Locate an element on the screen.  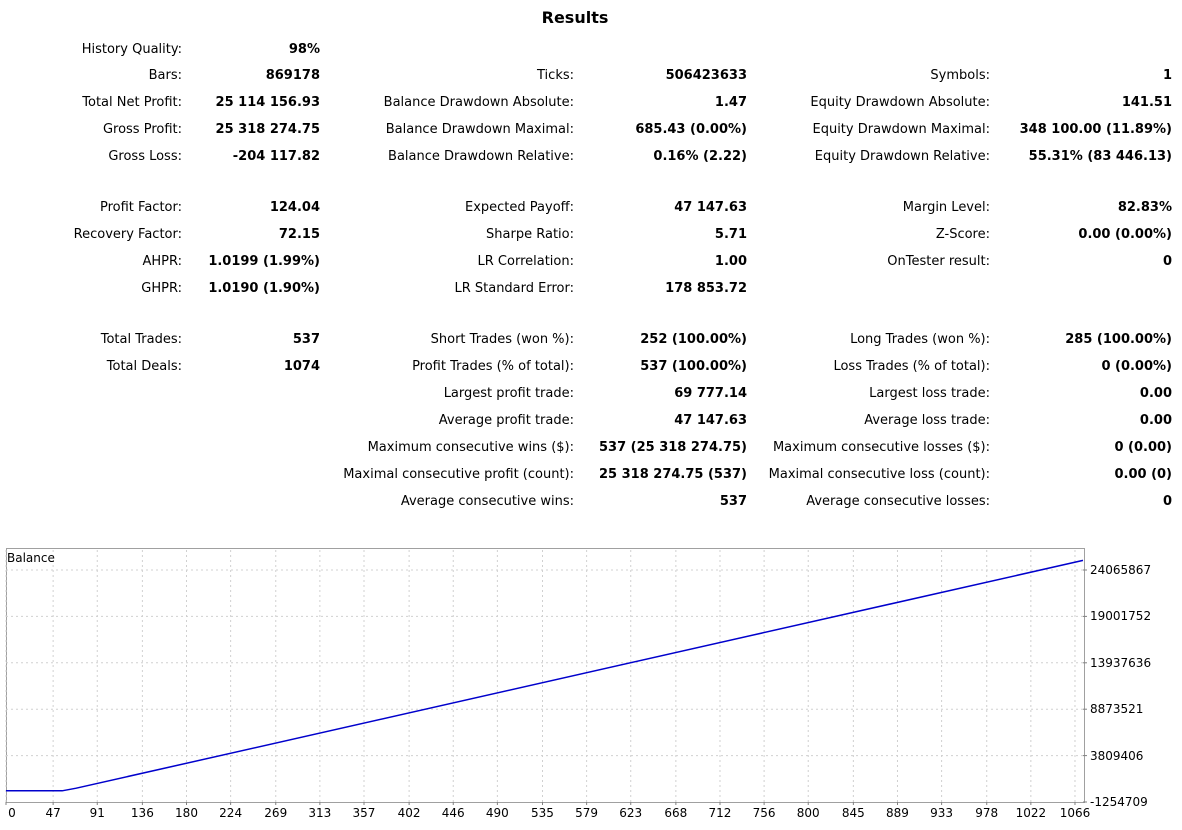
x-tick-label: 535 is located at coordinates (542, 813).